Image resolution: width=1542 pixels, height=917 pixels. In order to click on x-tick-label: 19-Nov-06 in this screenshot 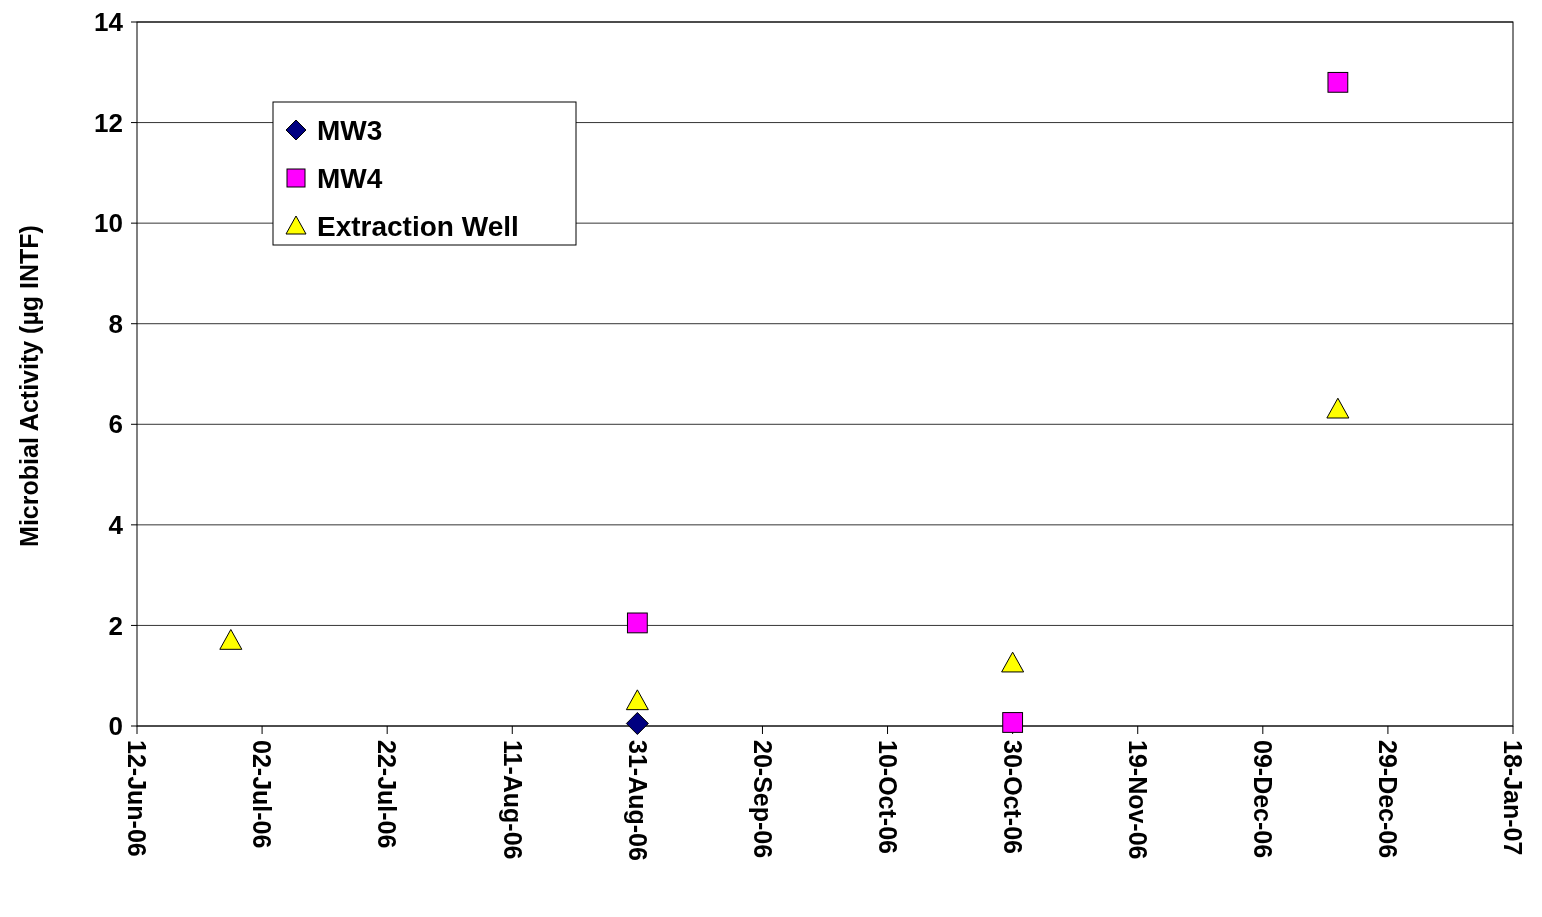, I will do `click(1137, 800)`.